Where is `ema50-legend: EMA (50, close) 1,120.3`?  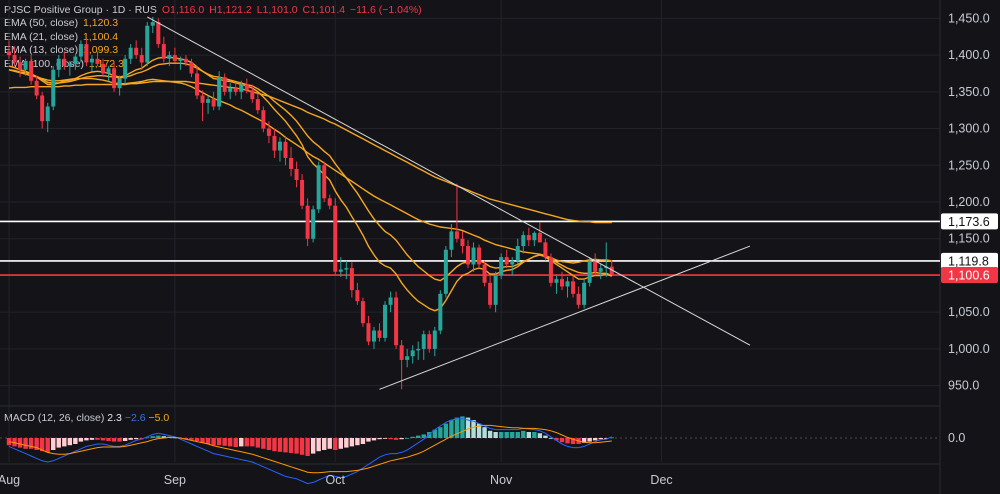
ema50-legend: EMA (50, close) 1,120.3 is located at coordinates (62, 23).